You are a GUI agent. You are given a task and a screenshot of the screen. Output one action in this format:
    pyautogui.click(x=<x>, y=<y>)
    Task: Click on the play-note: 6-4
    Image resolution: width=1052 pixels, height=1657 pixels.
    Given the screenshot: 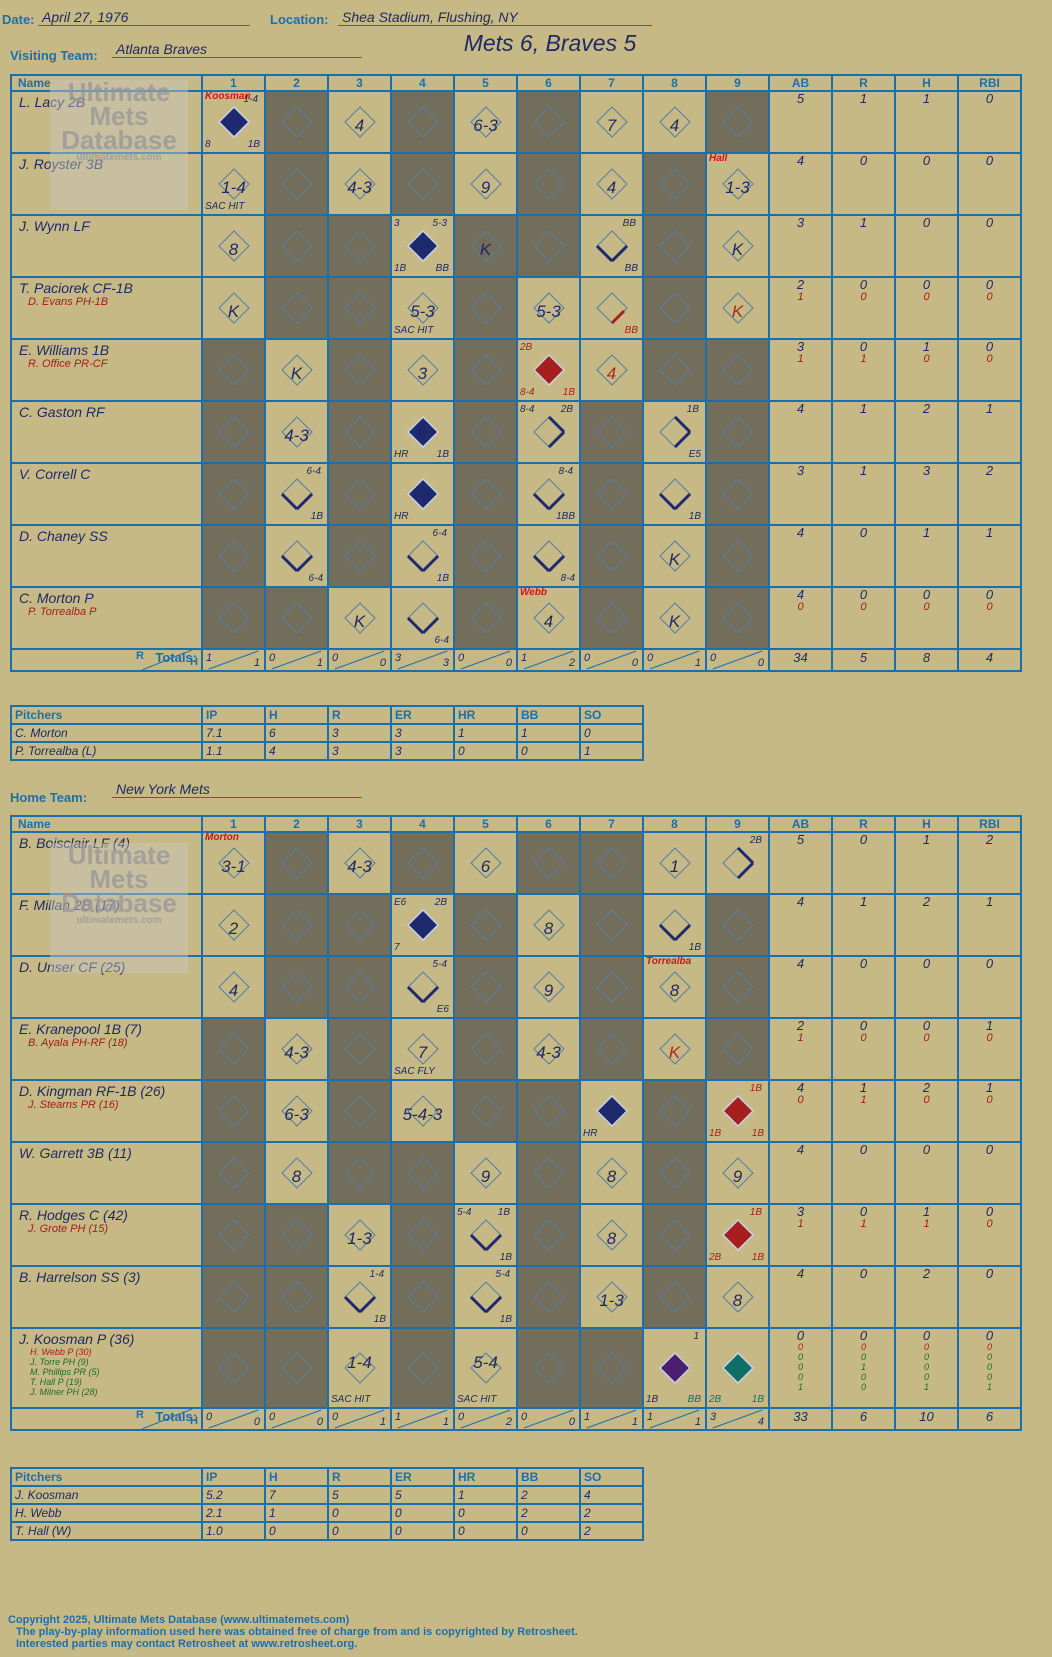 What is the action you would take?
    pyautogui.click(x=441, y=640)
    